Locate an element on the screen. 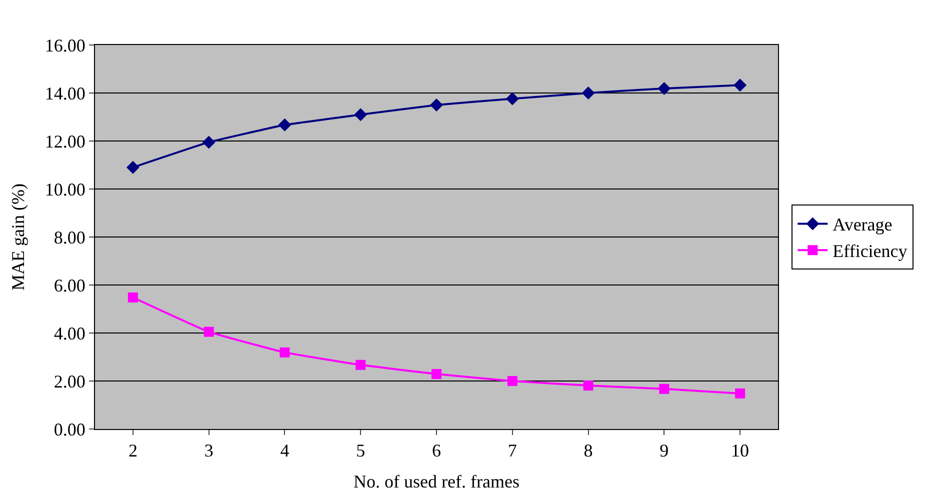 The height and width of the screenshot is (499, 948). y-tick-label: 6.00 is located at coordinates (70, 285).